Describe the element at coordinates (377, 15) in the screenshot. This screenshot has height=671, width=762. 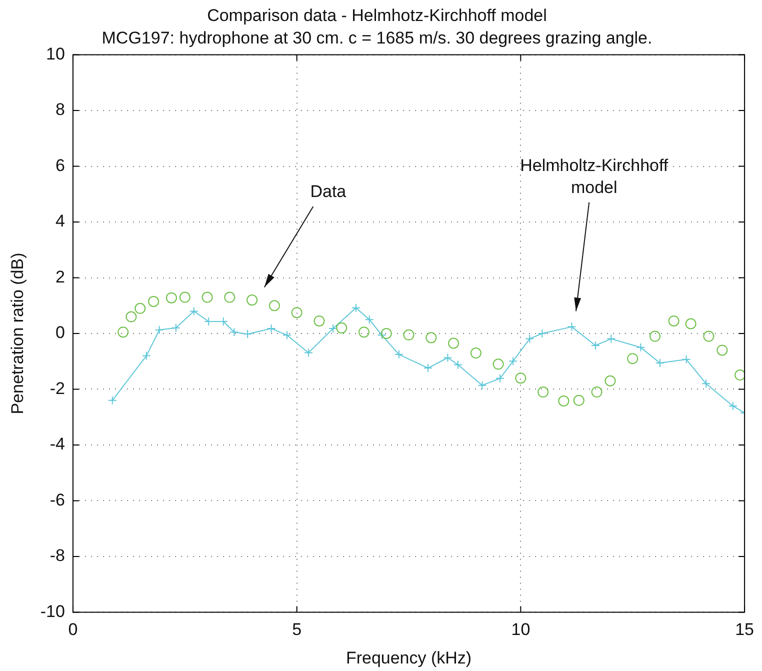
I see `chart-title: Comparison data - Helmhotz-Kirchhoff model` at that location.